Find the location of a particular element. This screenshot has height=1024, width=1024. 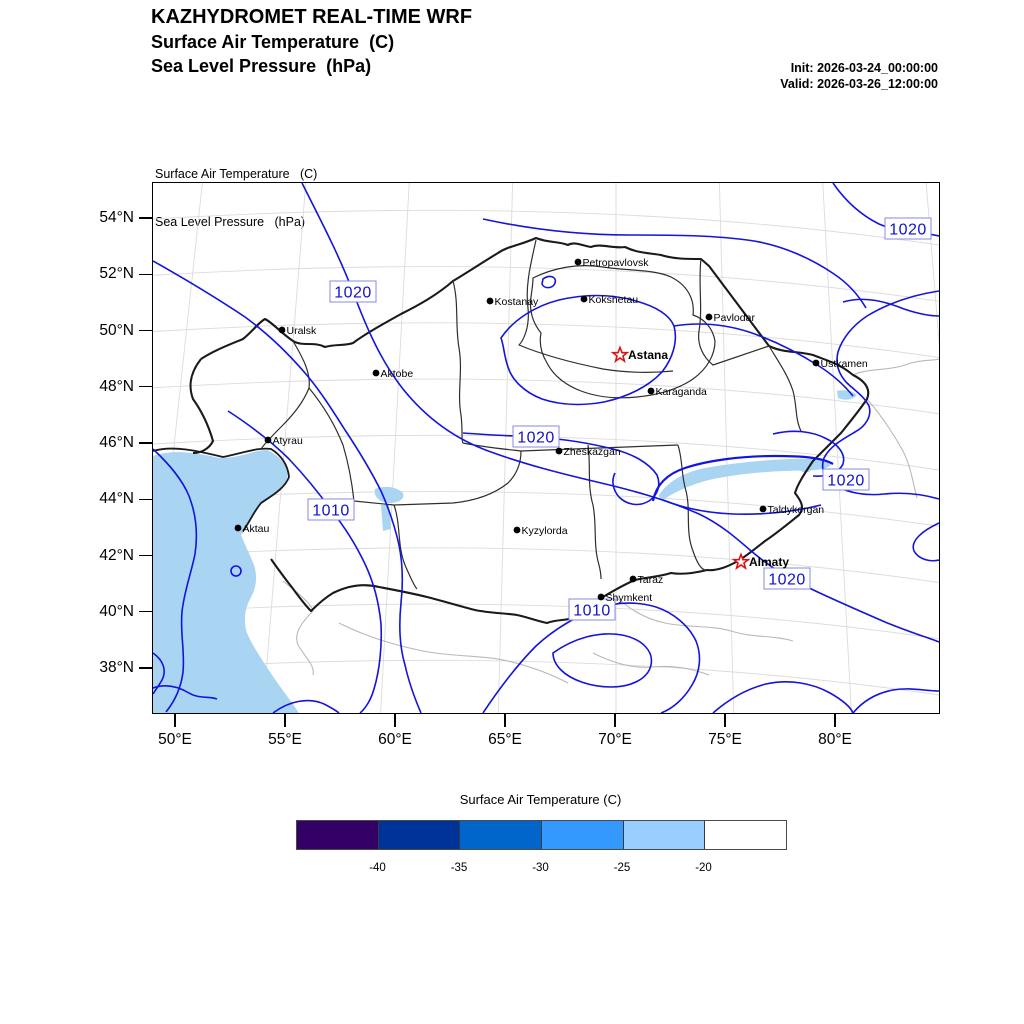

page-title: KAZHYDROMET REAL-TIME WRF is located at coordinates (312, 17).